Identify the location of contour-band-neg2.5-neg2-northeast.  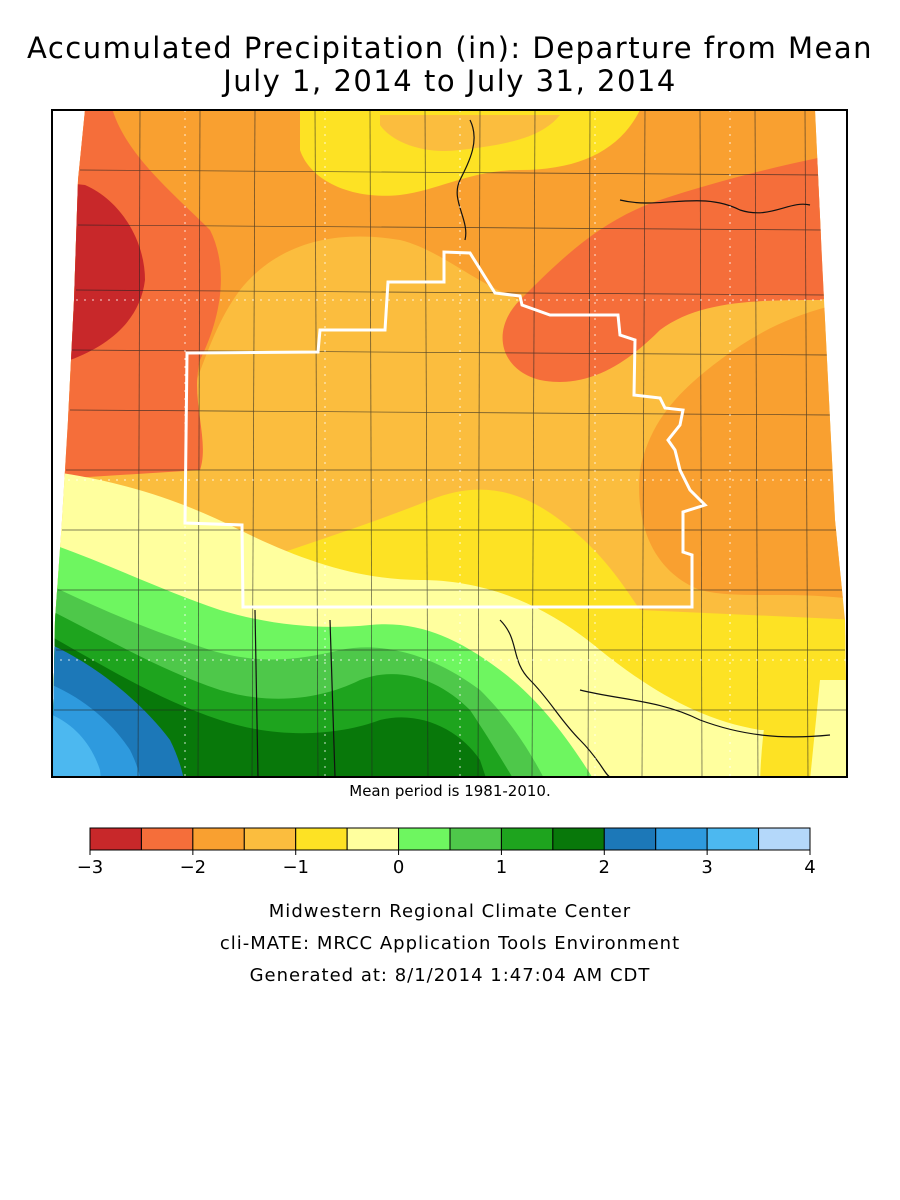
(674, 266).